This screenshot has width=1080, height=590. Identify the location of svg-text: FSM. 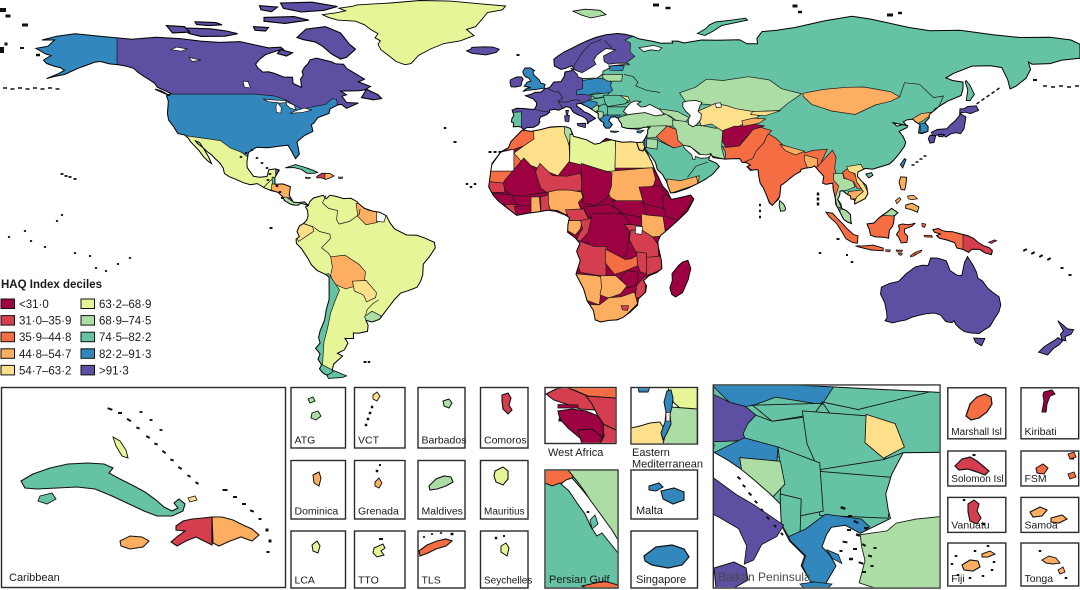
(1036, 479).